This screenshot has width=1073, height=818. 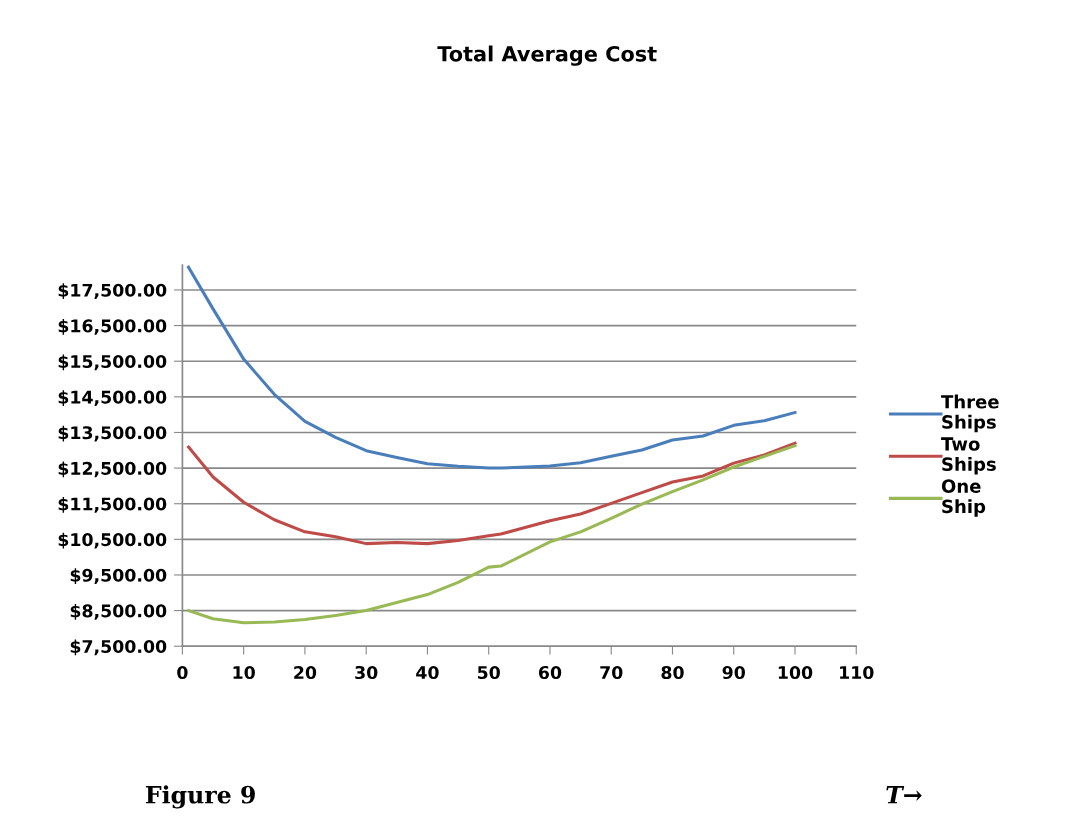 What do you see at coordinates (672, 672) in the screenshot?
I see `x-tick-label: 80` at bounding box center [672, 672].